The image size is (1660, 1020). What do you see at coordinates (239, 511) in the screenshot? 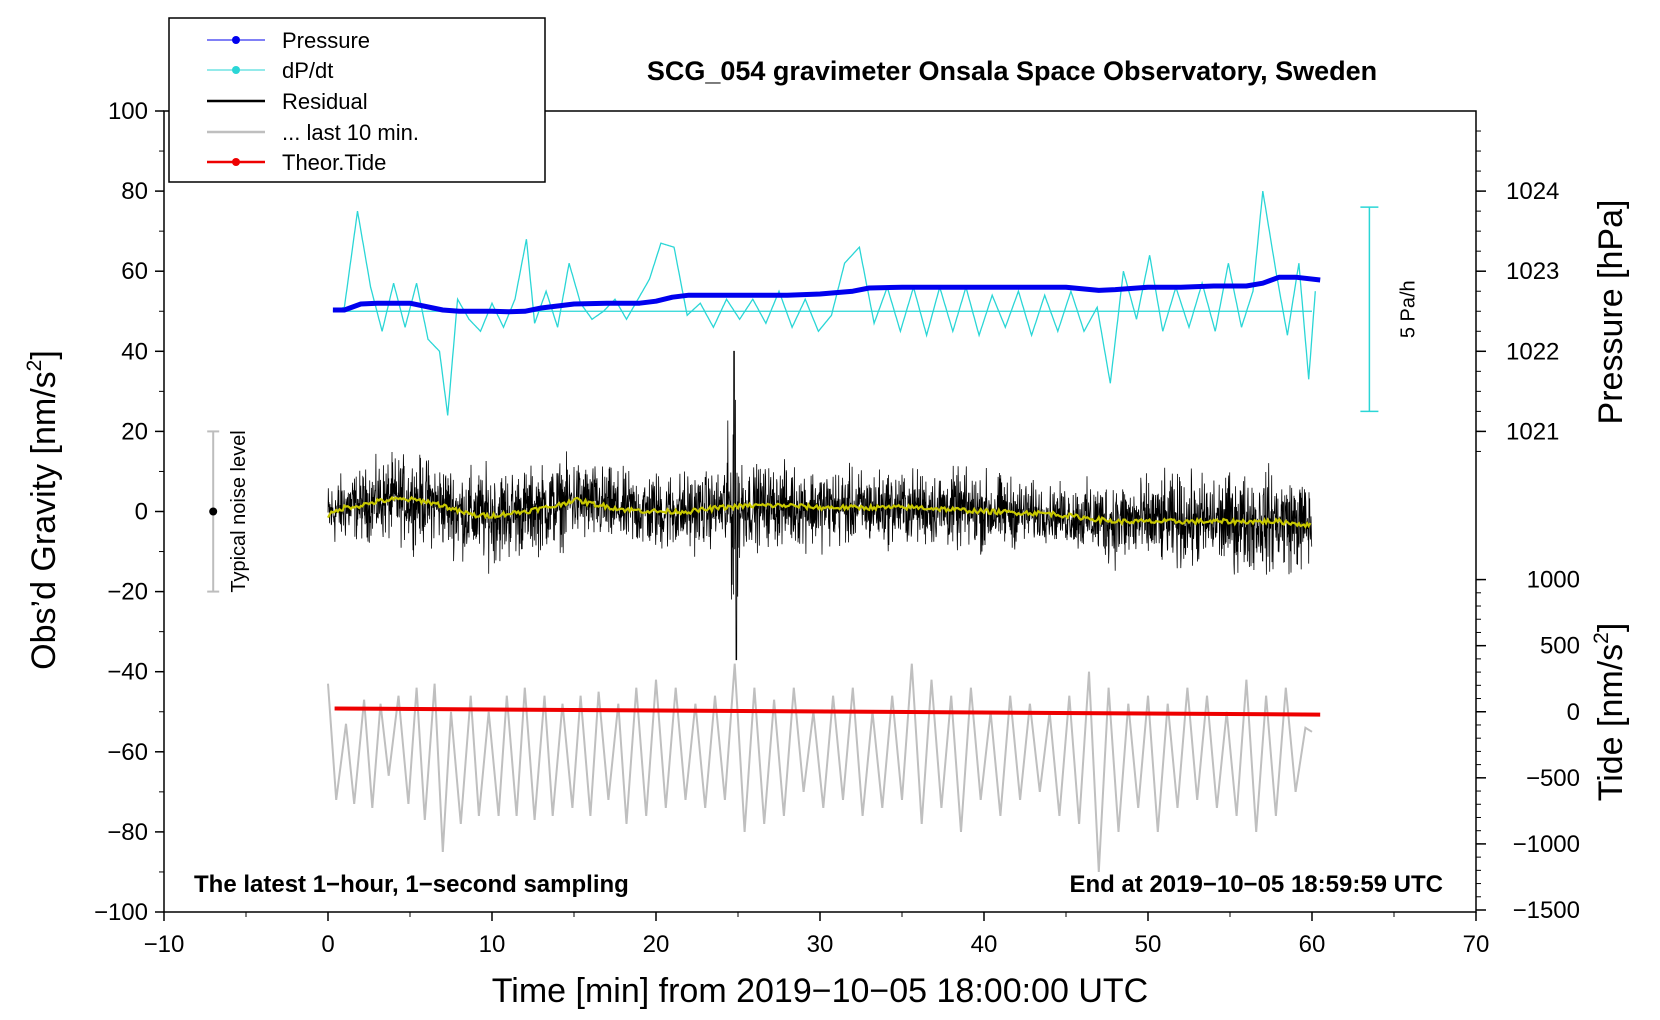
I see `noise-level-label: Typical noise level` at bounding box center [239, 511].